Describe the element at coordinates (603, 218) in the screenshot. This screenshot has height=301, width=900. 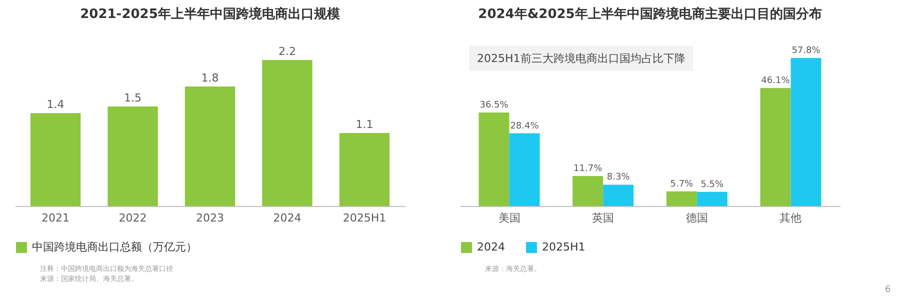
I see `x-tick-label: 英国` at that location.